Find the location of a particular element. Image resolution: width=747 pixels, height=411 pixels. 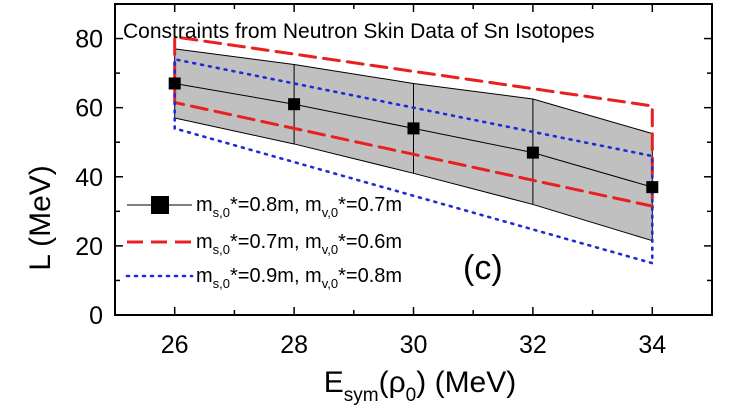

y-axis-title: L (MeV) is located at coordinates (40, 218).